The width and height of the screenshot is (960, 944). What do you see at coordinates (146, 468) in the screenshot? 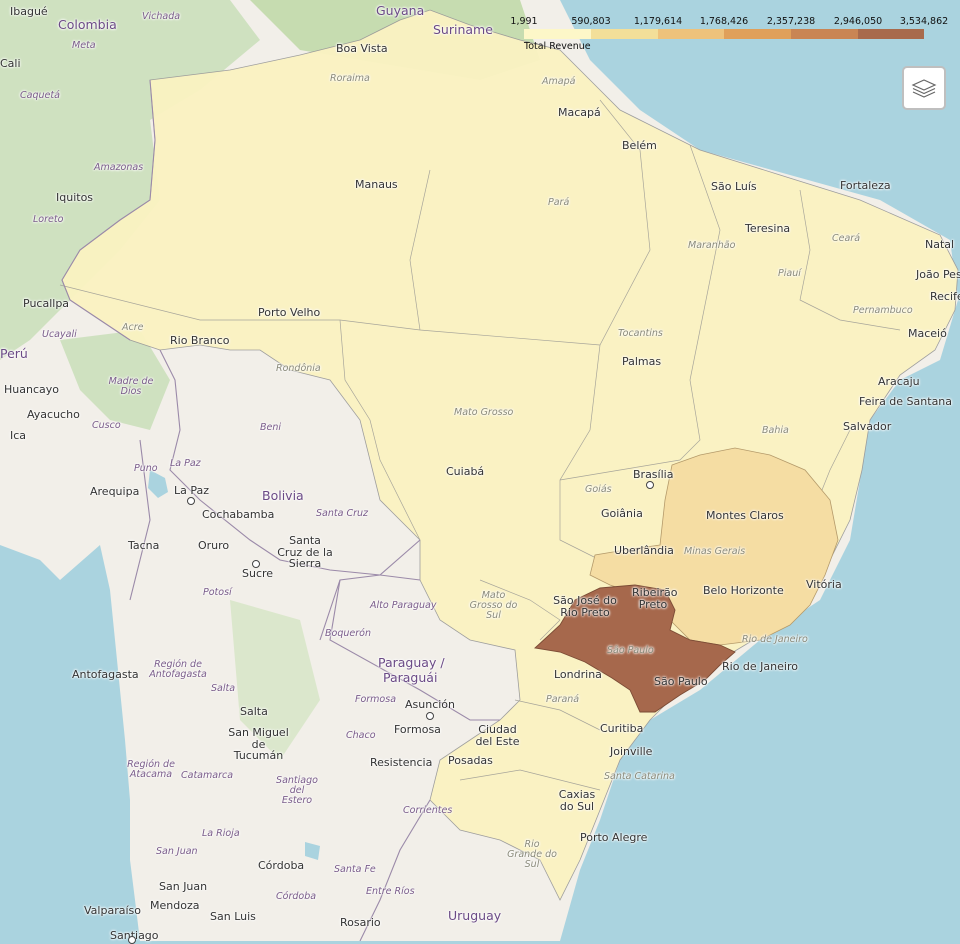
I see `region-label: Puno` at bounding box center [146, 468].